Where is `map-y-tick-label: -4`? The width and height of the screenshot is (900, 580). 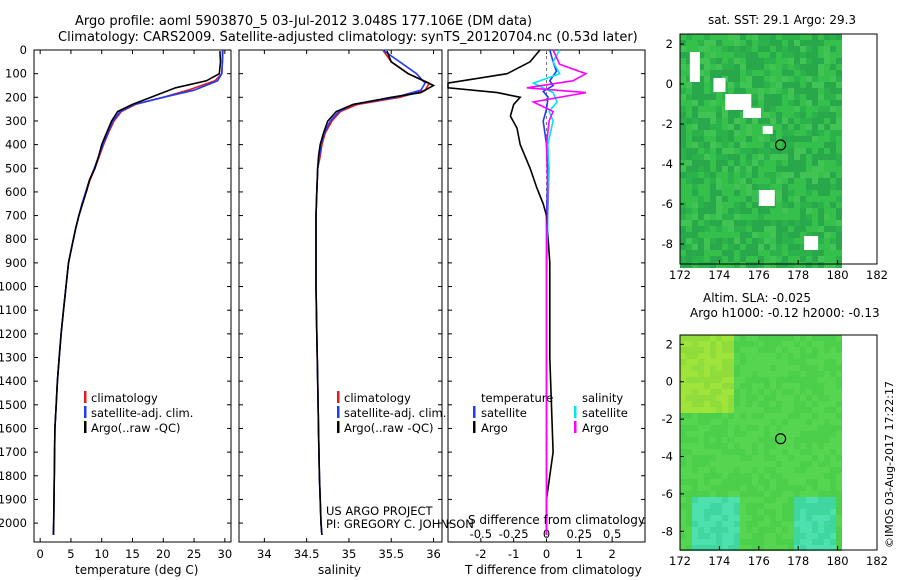 map-y-tick-label: -4 is located at coordinates (667, 457).